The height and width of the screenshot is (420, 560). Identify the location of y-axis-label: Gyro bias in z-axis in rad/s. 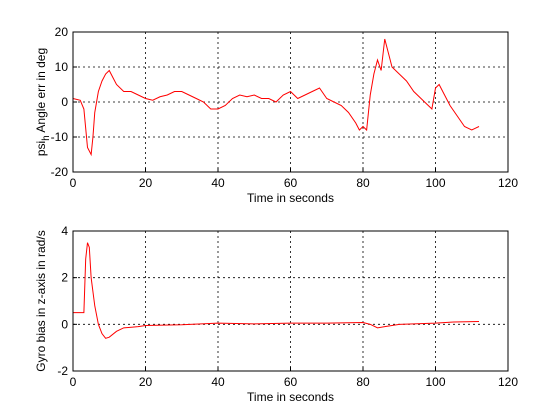
(41, 300).